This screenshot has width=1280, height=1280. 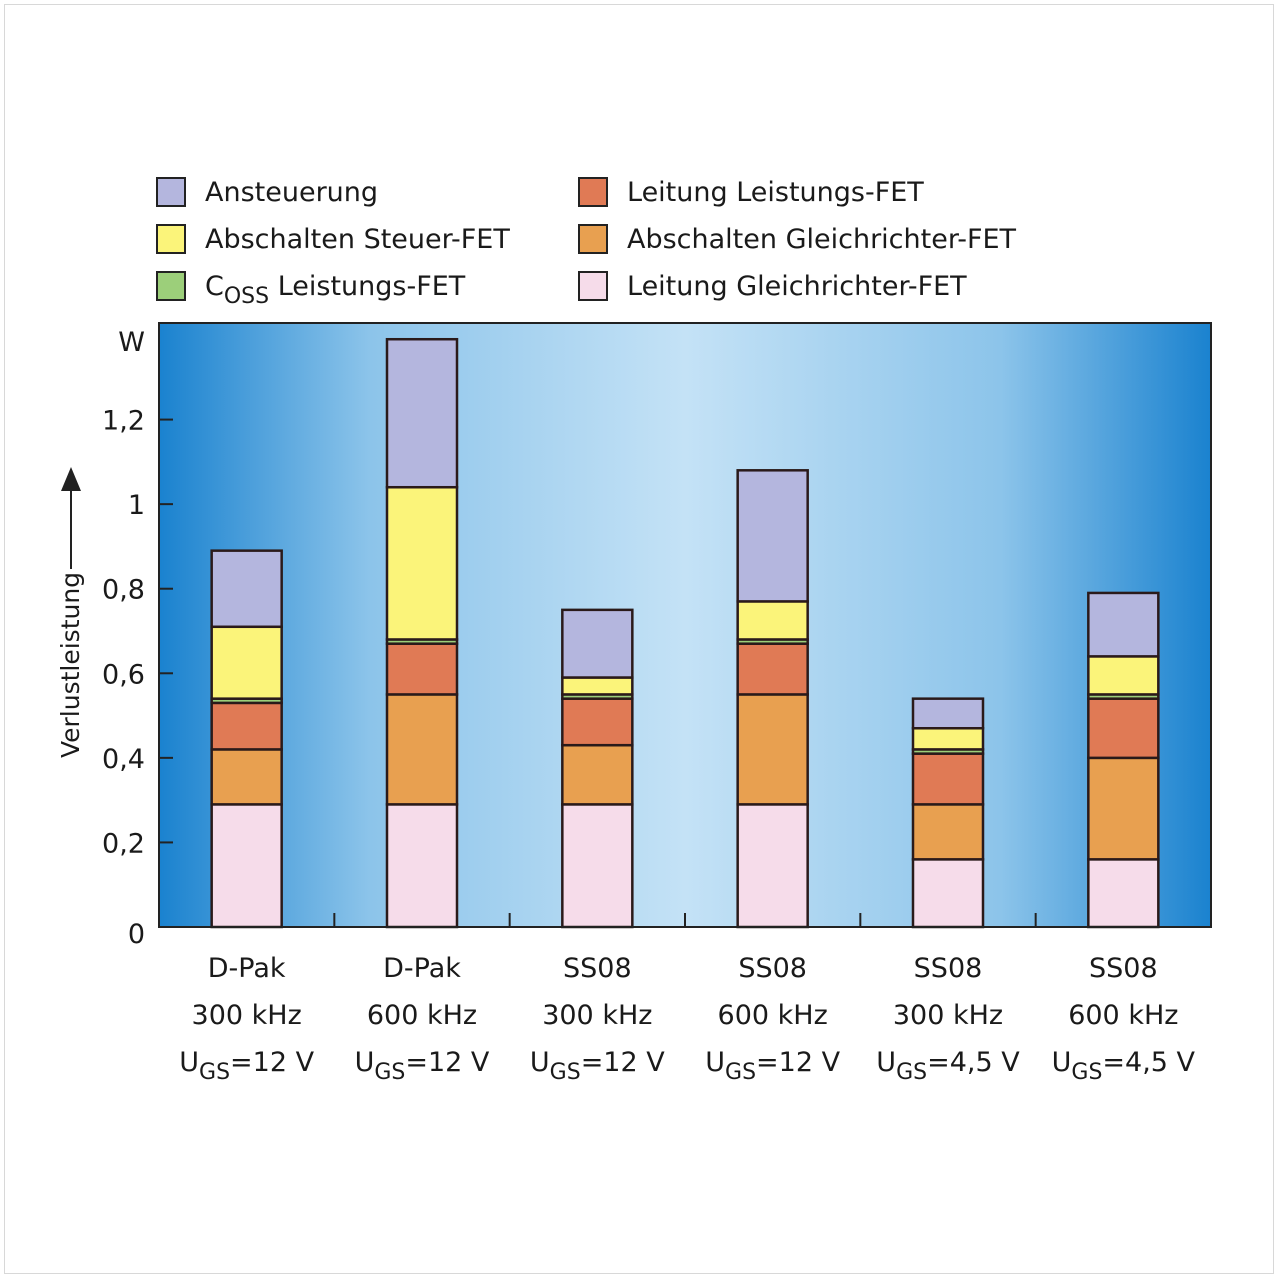 I want to click on y-tick-label: 0,8, so click(x=123, y=590).